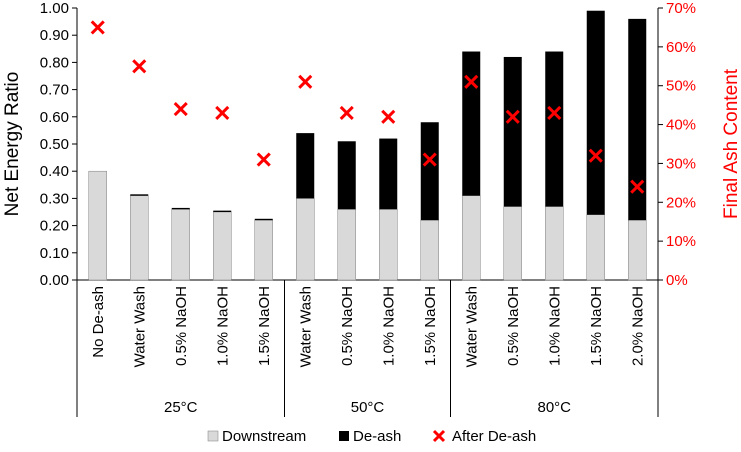 The width and height of the screenshot is (741, 452). I want to click on y-tick-label: 0.40, so click(54, 171).